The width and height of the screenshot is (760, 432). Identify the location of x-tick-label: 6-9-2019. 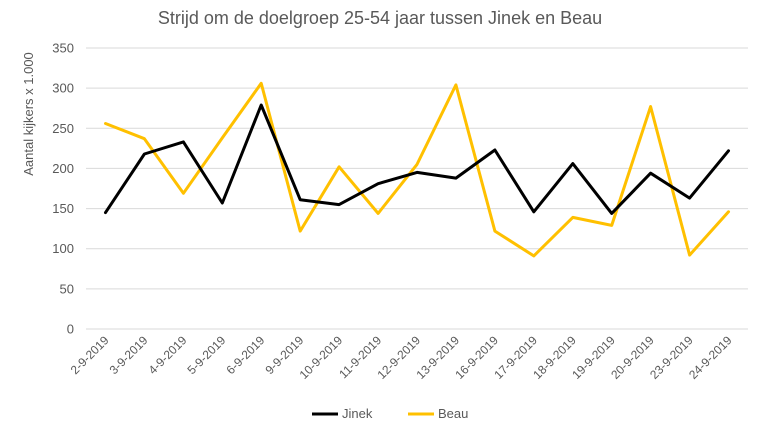
(245, 355).